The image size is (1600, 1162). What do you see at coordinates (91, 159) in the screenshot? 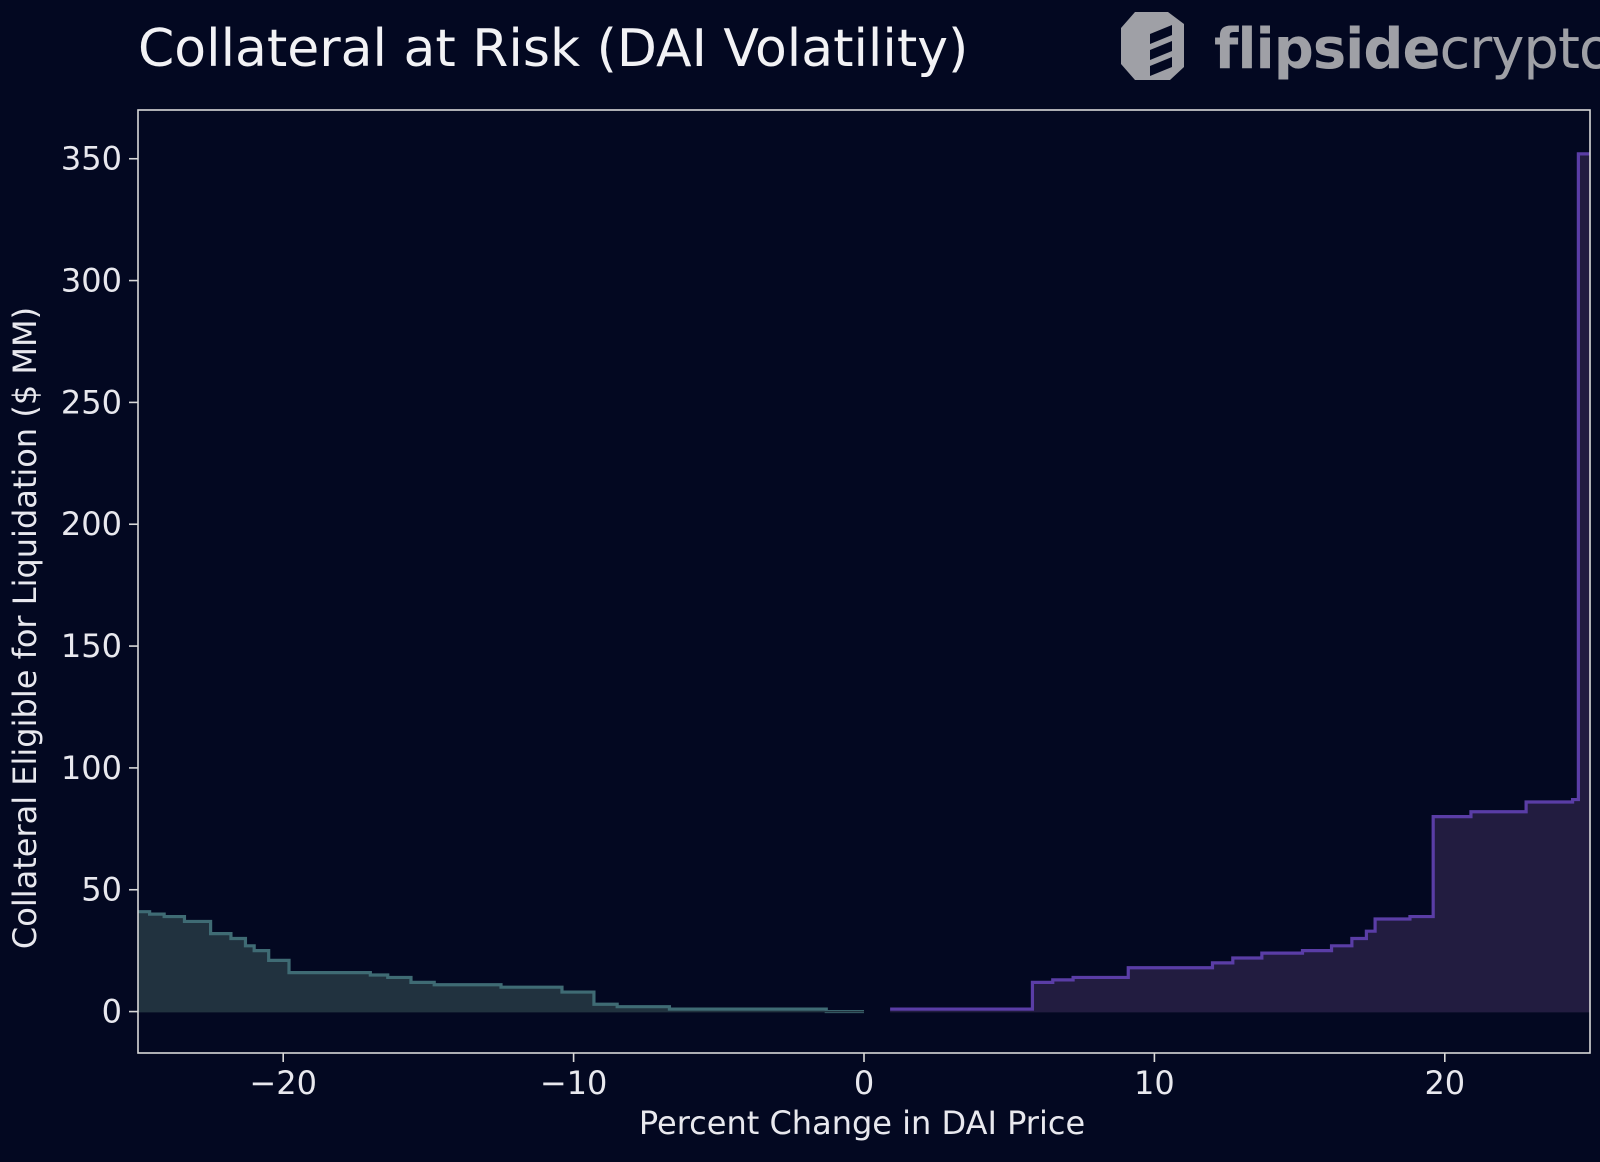
I see `y-tick-label: 350` at bounding box center [91, 159].